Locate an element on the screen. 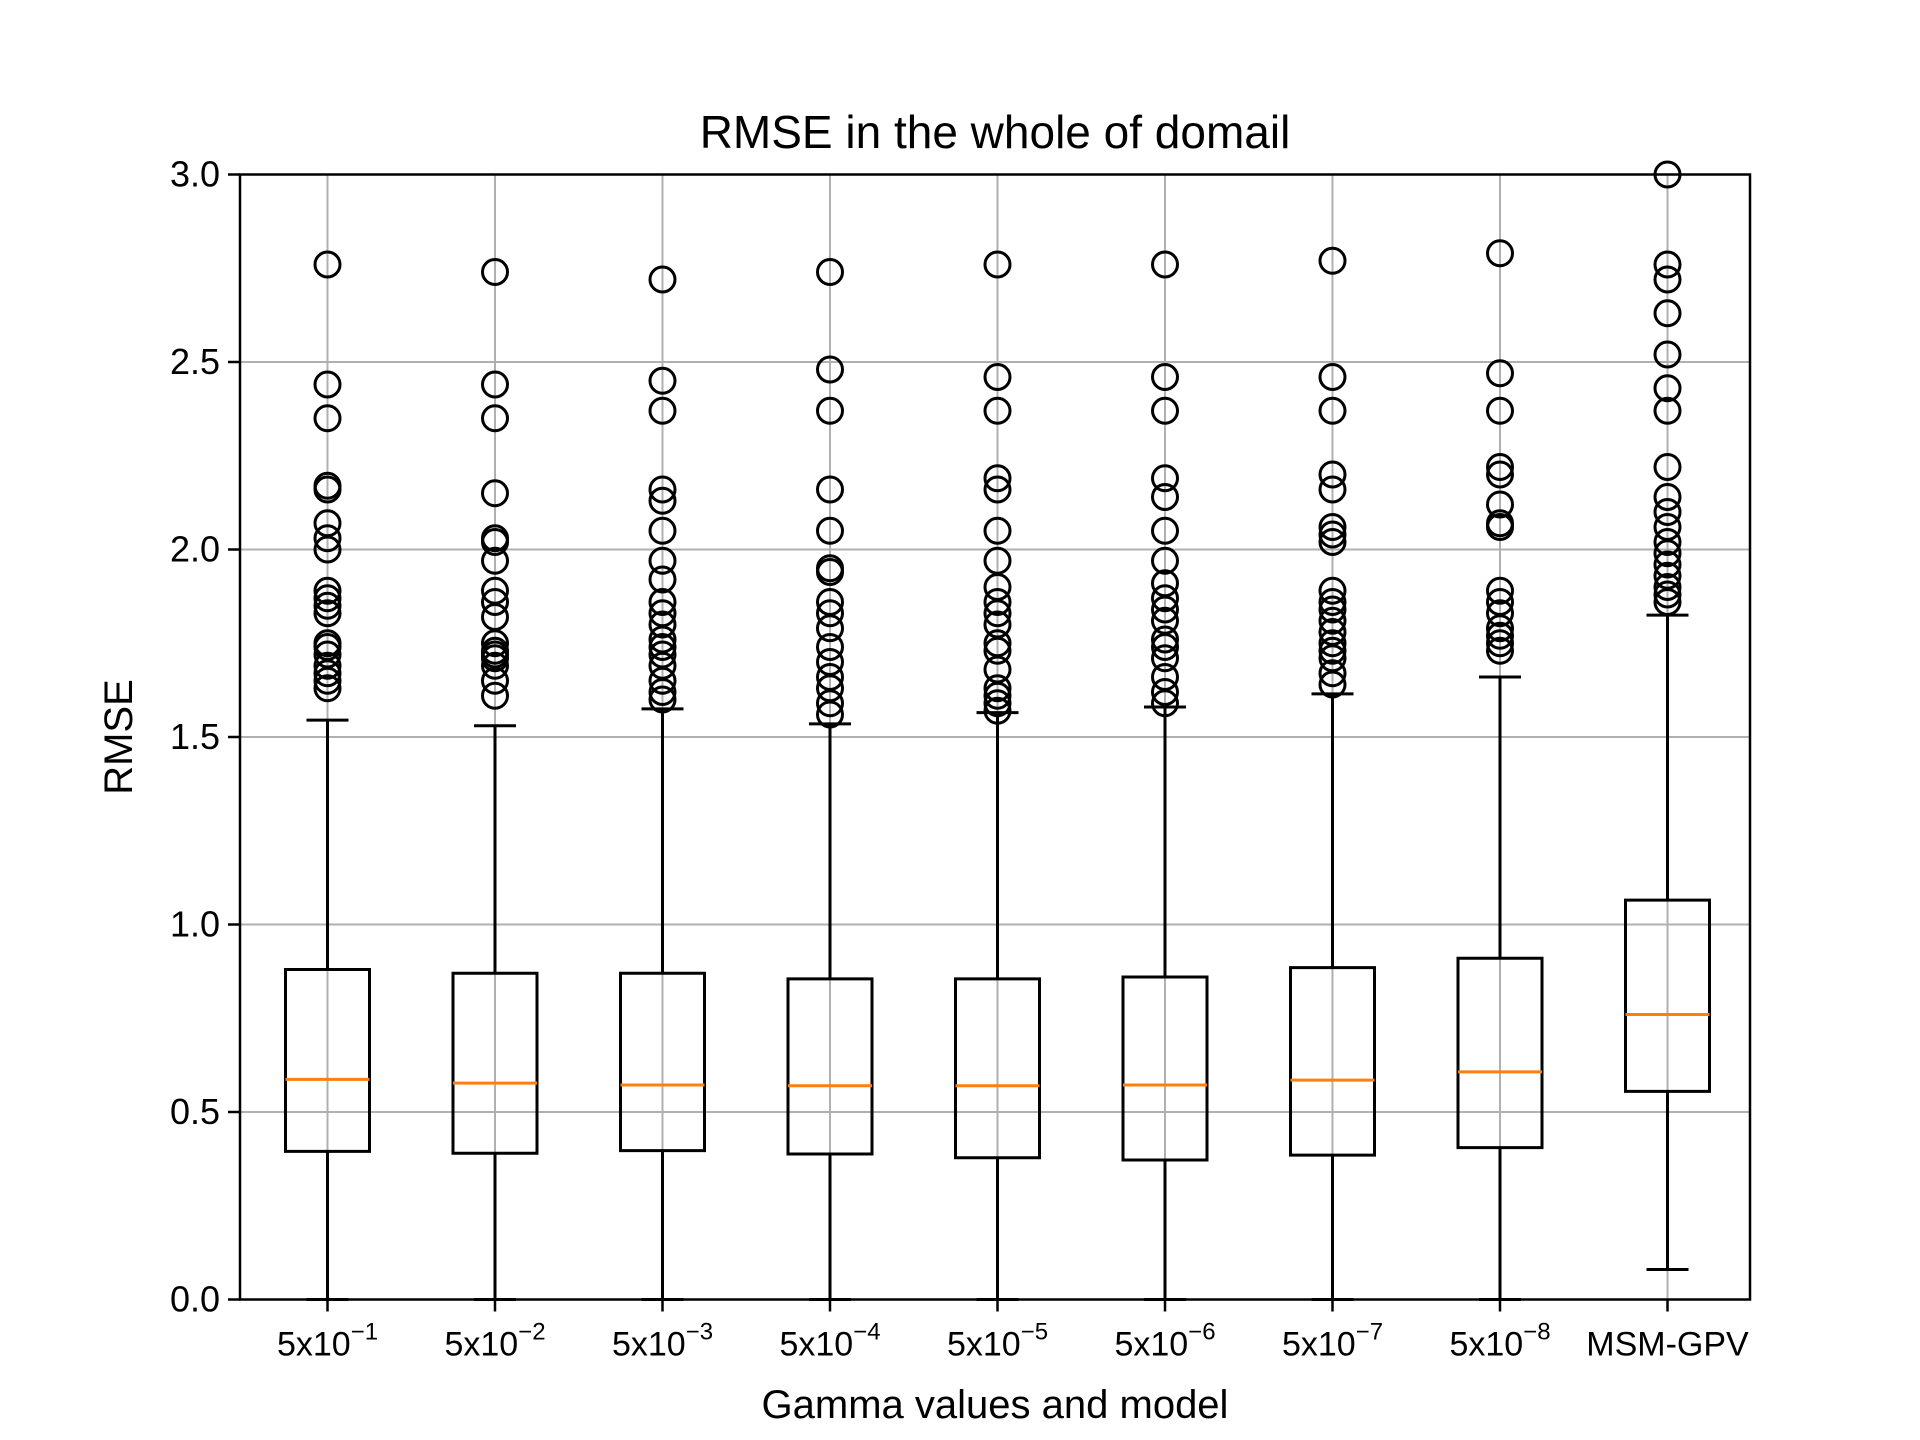 The image size is (1920, 1440). y-tick-label: 1.5 is located at coordinates (195, 736).